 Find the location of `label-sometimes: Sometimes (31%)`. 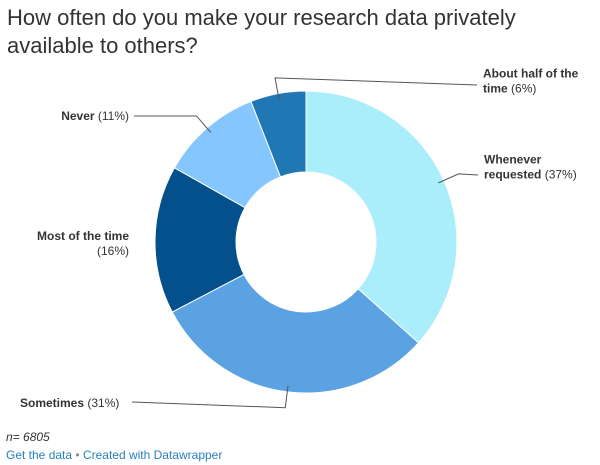

label-sometimes: Sometimes (31%) is located at coordinates (69, 403).